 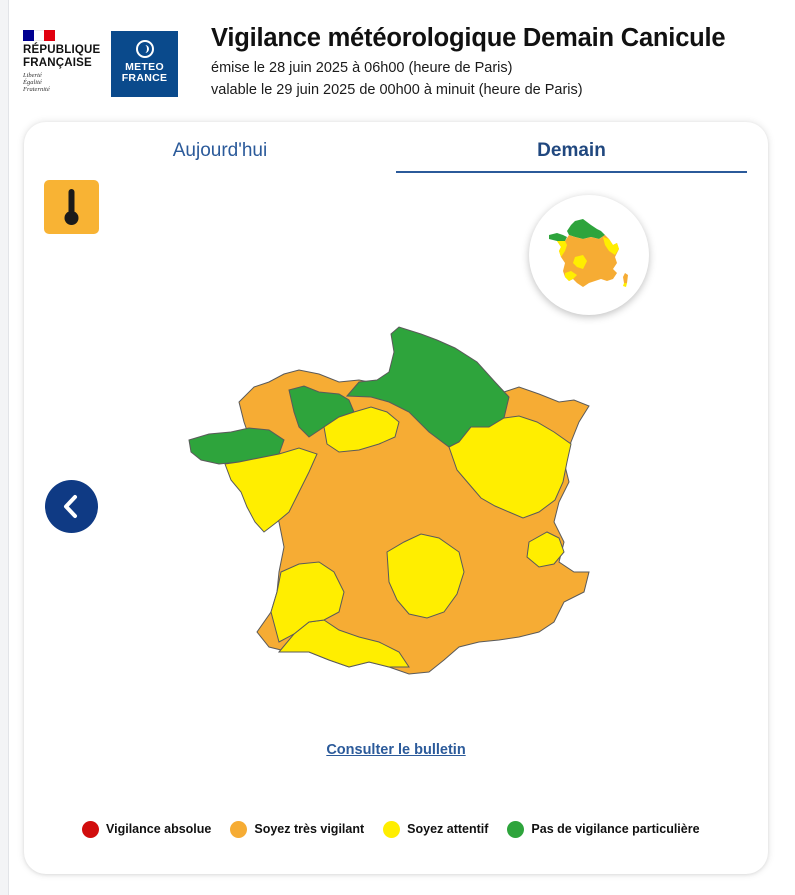 I want to click on mini-france-map, so click(x=588, y=253).